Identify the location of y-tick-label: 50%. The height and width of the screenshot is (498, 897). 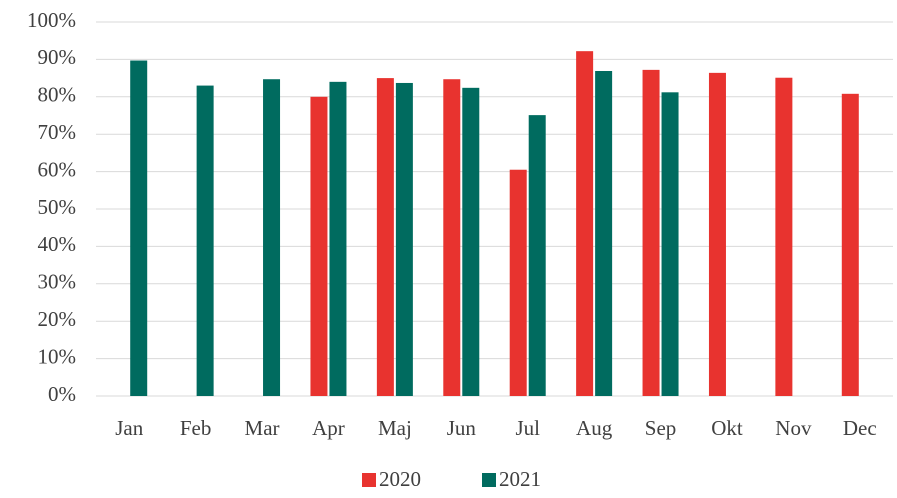
(57, 207).